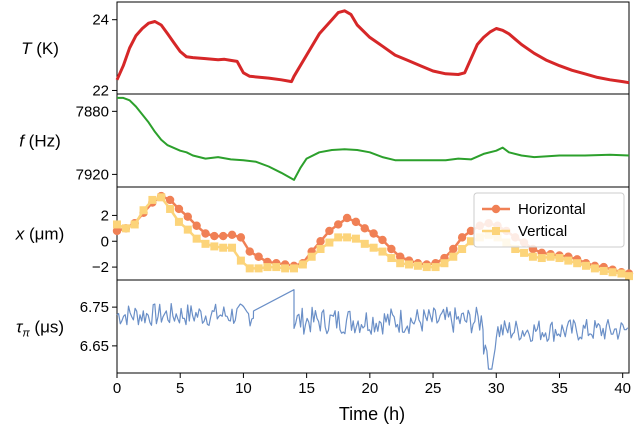 The image size is (635, 432). Describe the element at coordinates (542, 231) in the screenshot. I see `legend-label-1: Vertical` at that location.